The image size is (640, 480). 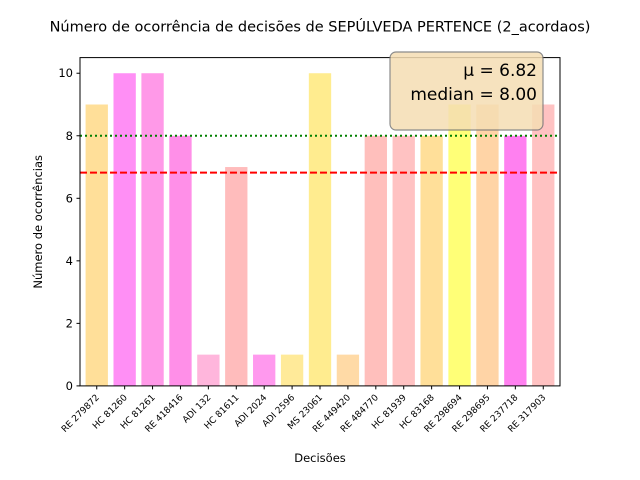 I want to click on y-tick-label: 6, so click(x=69, y=198).